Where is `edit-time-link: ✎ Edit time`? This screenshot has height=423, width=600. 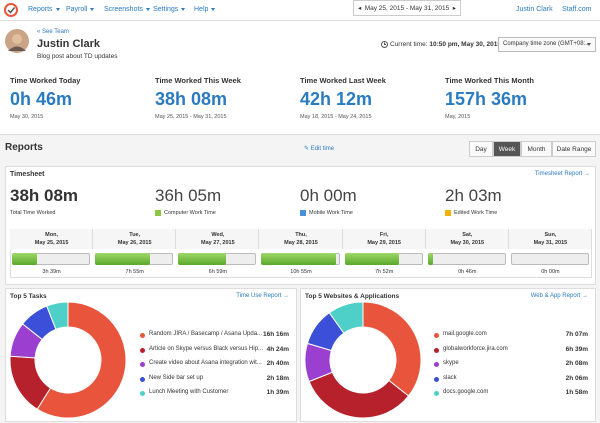 edit-time-link: ✎ Edit time is located at coordinates (319, 149).